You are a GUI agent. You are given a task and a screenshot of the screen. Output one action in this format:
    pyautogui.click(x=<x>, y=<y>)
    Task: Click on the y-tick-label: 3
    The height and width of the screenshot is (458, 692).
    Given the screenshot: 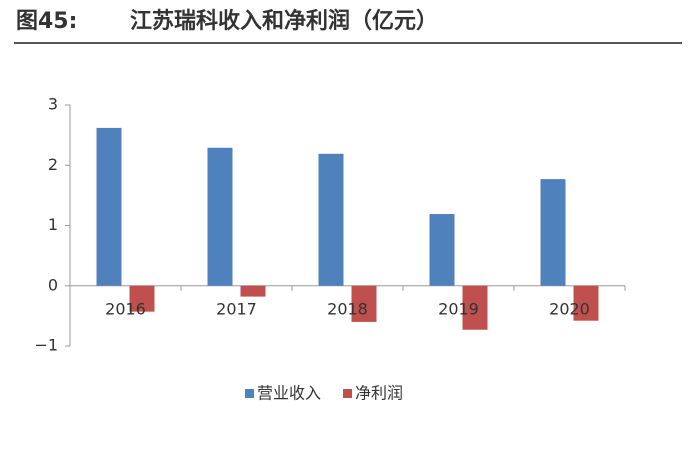 What is the action you would take?
    pyautogui.click(x=53, y=104)
    